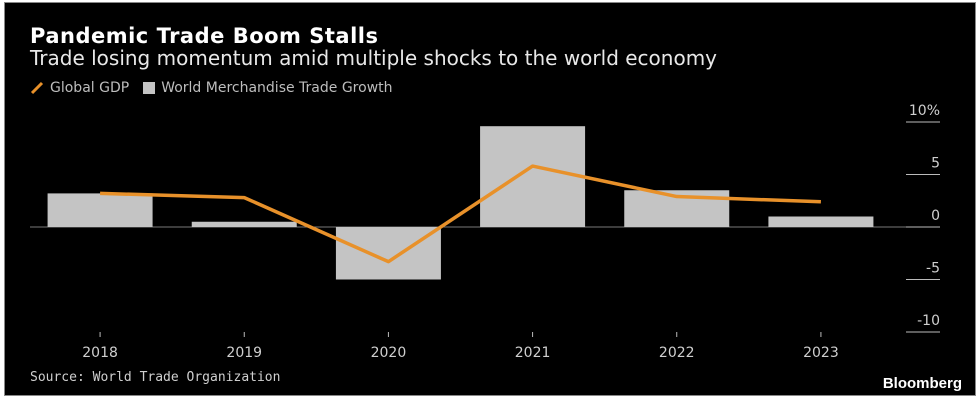 Image resolution: width=980 pixels, height=400 pixels. Describe the element at coordinates (155, 377) in the screenshot. I see `source-note: Source: World Trade Organization` at that location.